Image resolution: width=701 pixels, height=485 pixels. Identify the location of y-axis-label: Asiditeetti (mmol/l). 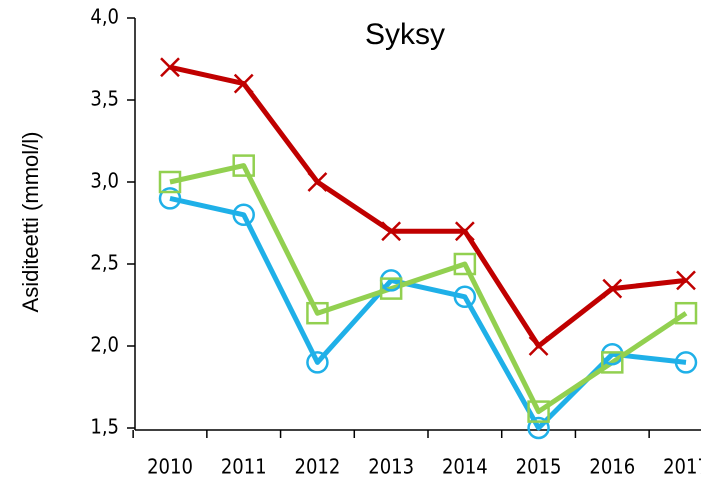
(30, 222).